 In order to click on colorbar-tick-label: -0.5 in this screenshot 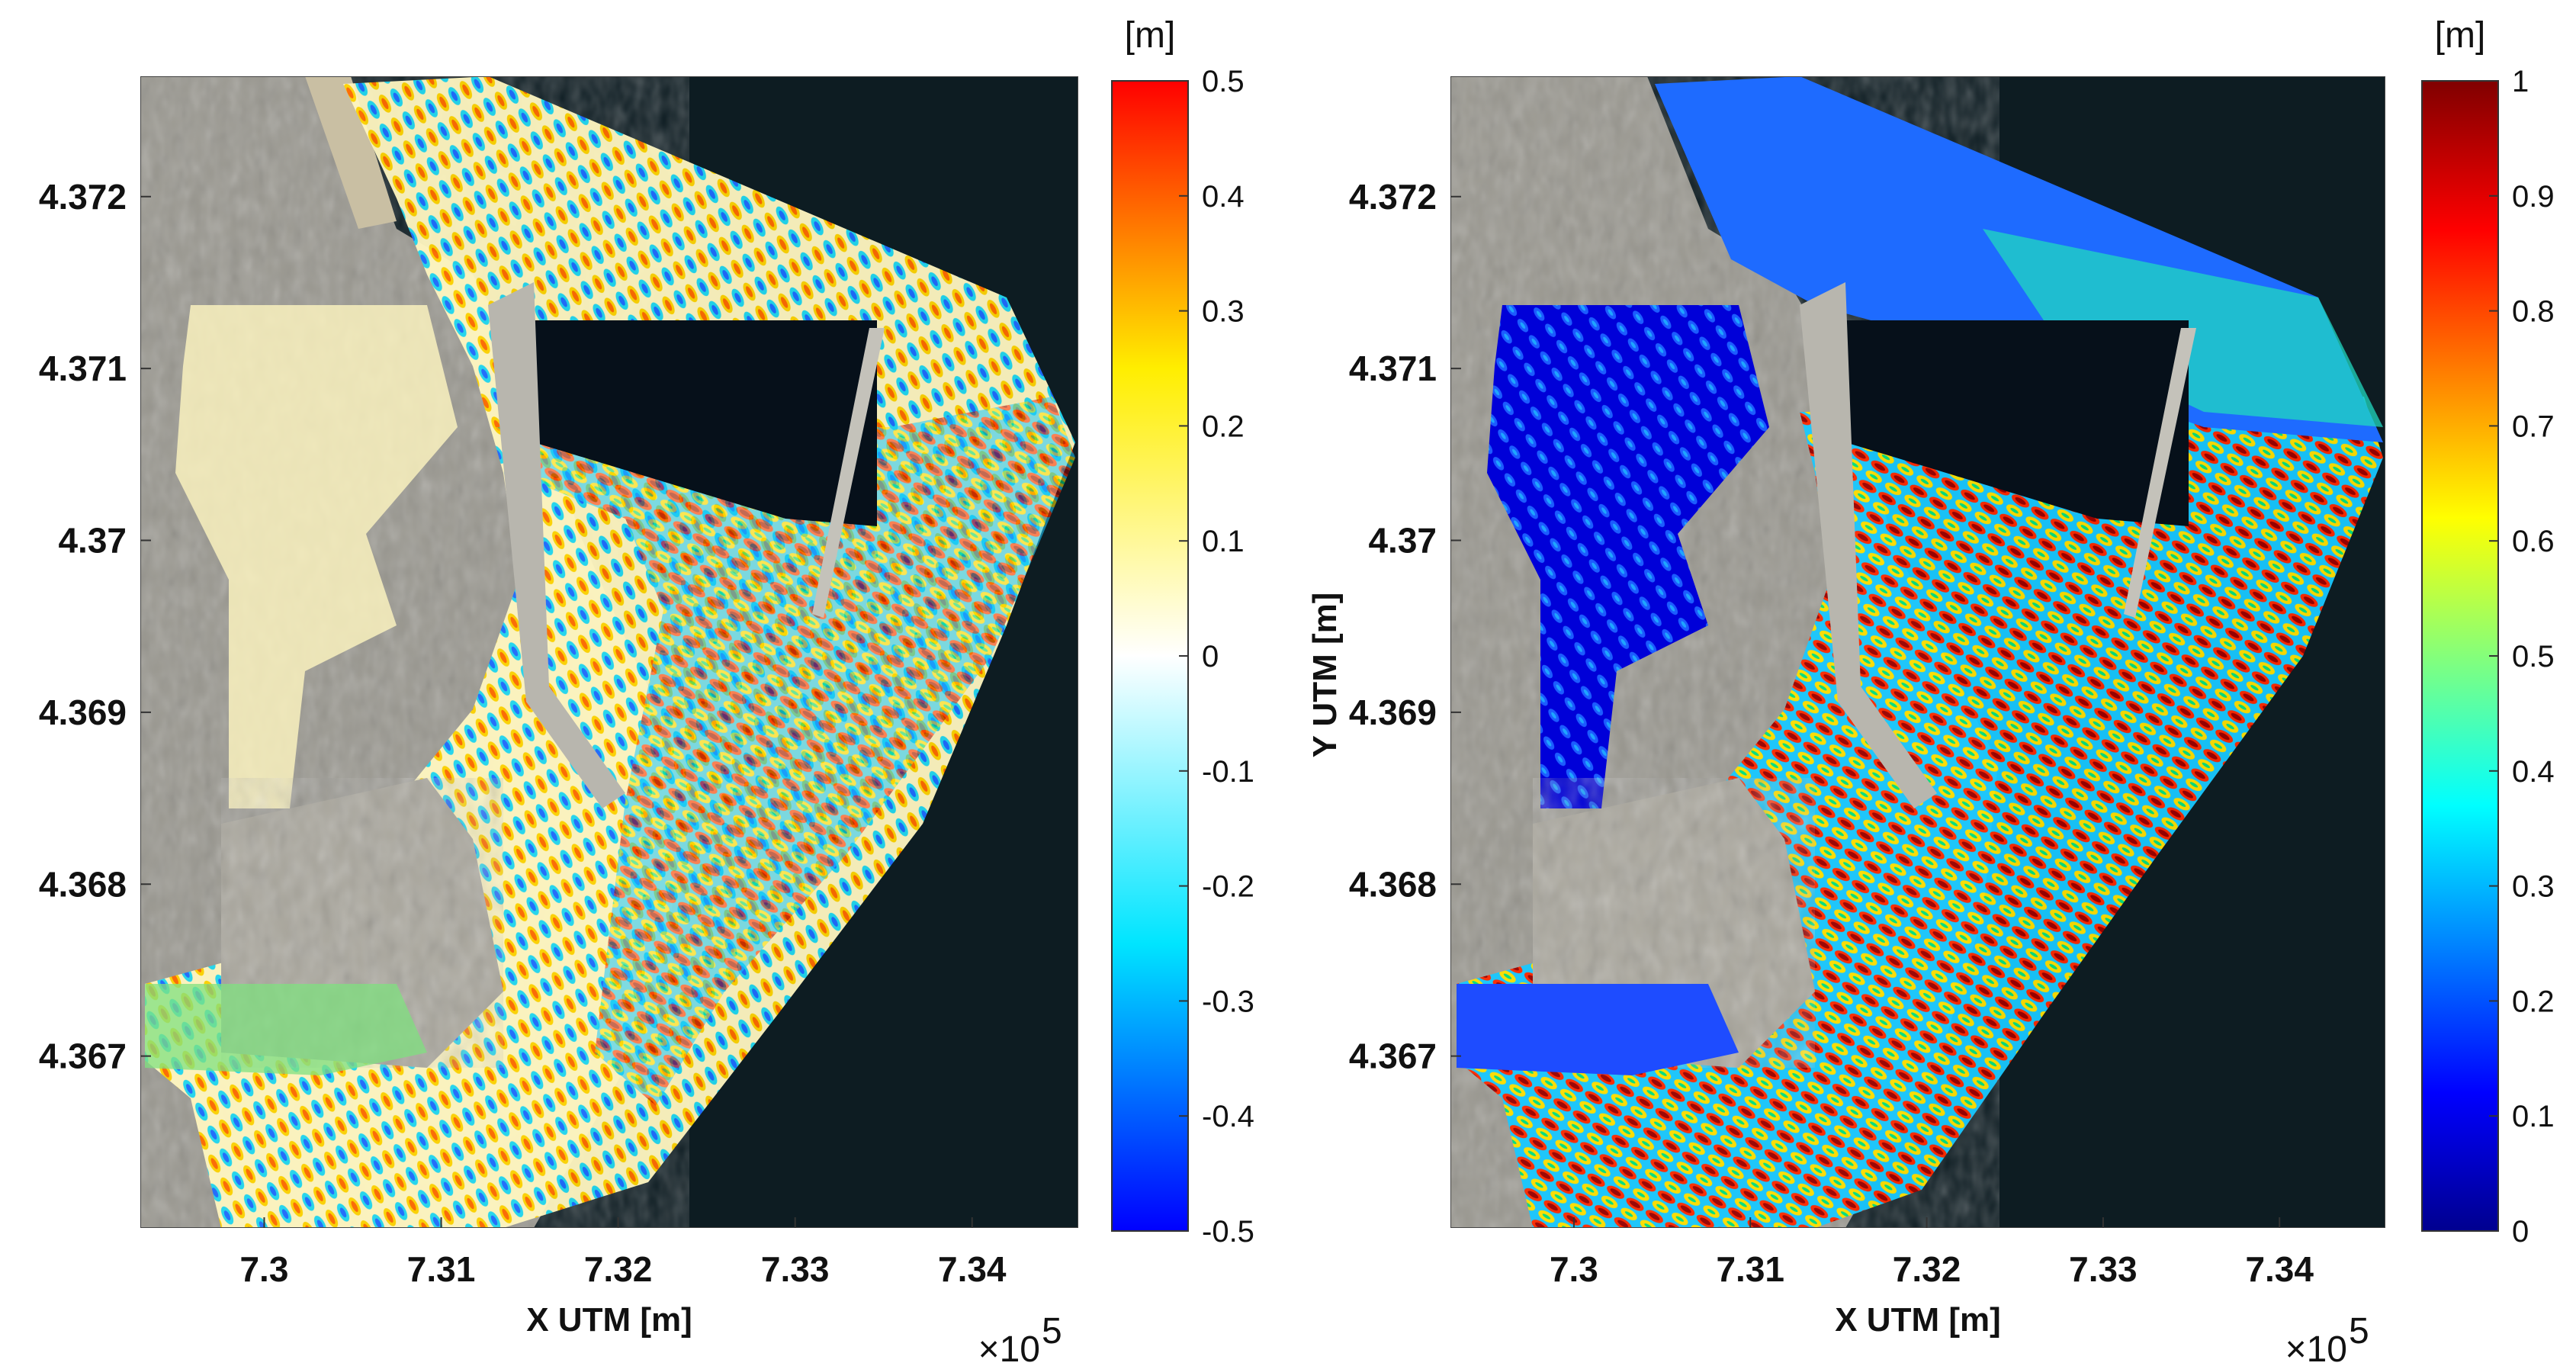, I will do `click(1228, 1232)`.